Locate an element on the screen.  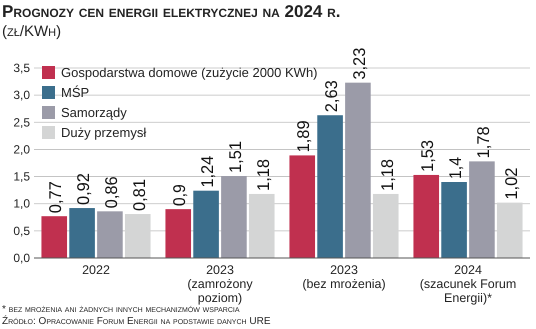
data-label: 0,9 is located at coordinates (180, 194).